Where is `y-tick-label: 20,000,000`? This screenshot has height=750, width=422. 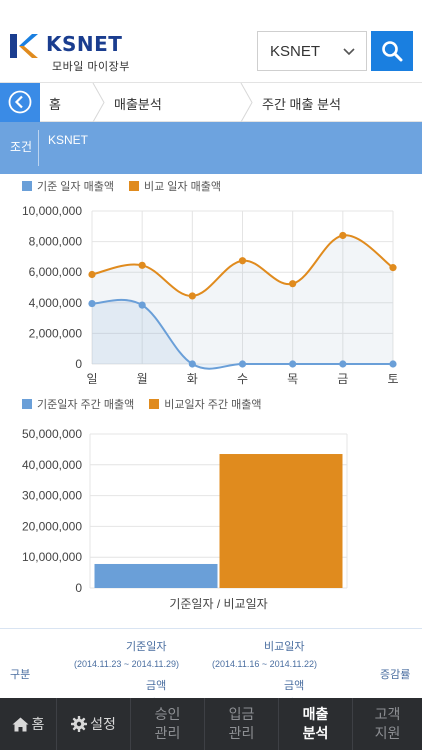 y-tick-label: 20,000,000 is located at coordinates (52, 526).